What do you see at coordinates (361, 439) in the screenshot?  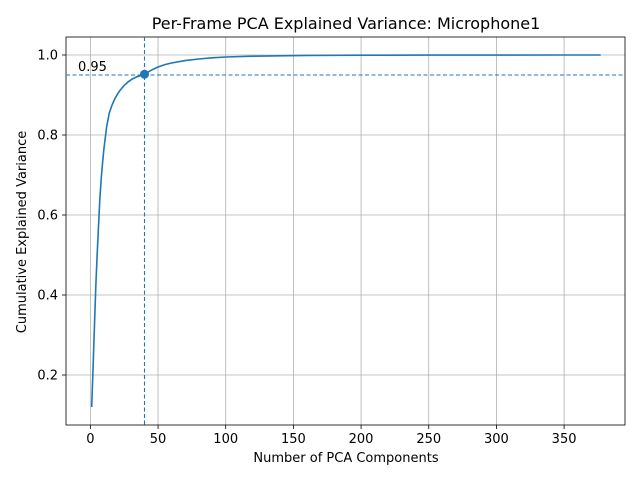 I see `x-tick-label: 200` at bounding box center [361, 439].